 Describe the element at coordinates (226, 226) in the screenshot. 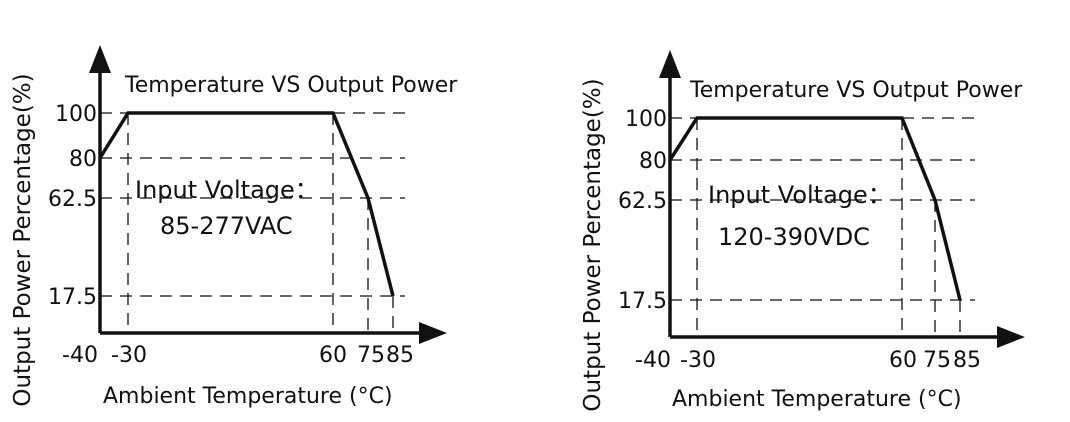

I see `input-voltage-value: 85-277VAC` at that location.